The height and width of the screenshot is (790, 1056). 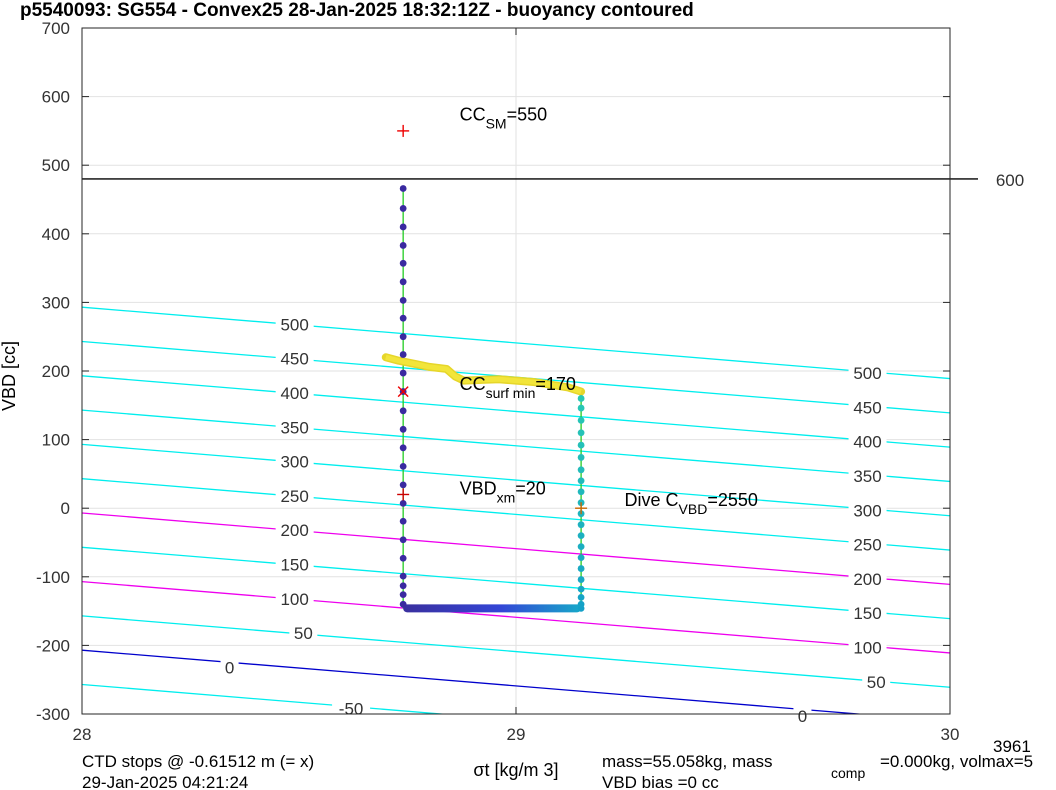 What do you see at coordinates (56, 302) in the screenshot?
I see `y-tick-label: 300` at bounding box center [56, 302].